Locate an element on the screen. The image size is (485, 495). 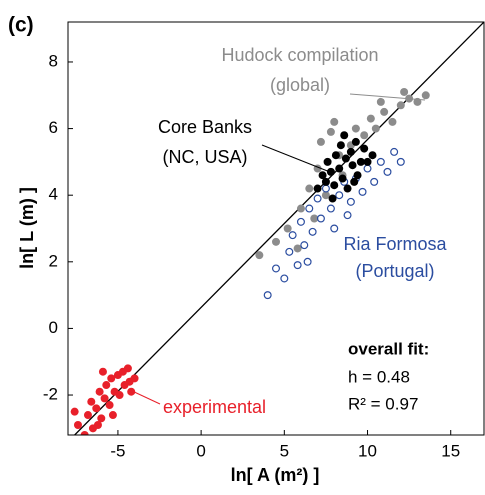
y-tick-label: 2 is located at coordinates (53, 260).